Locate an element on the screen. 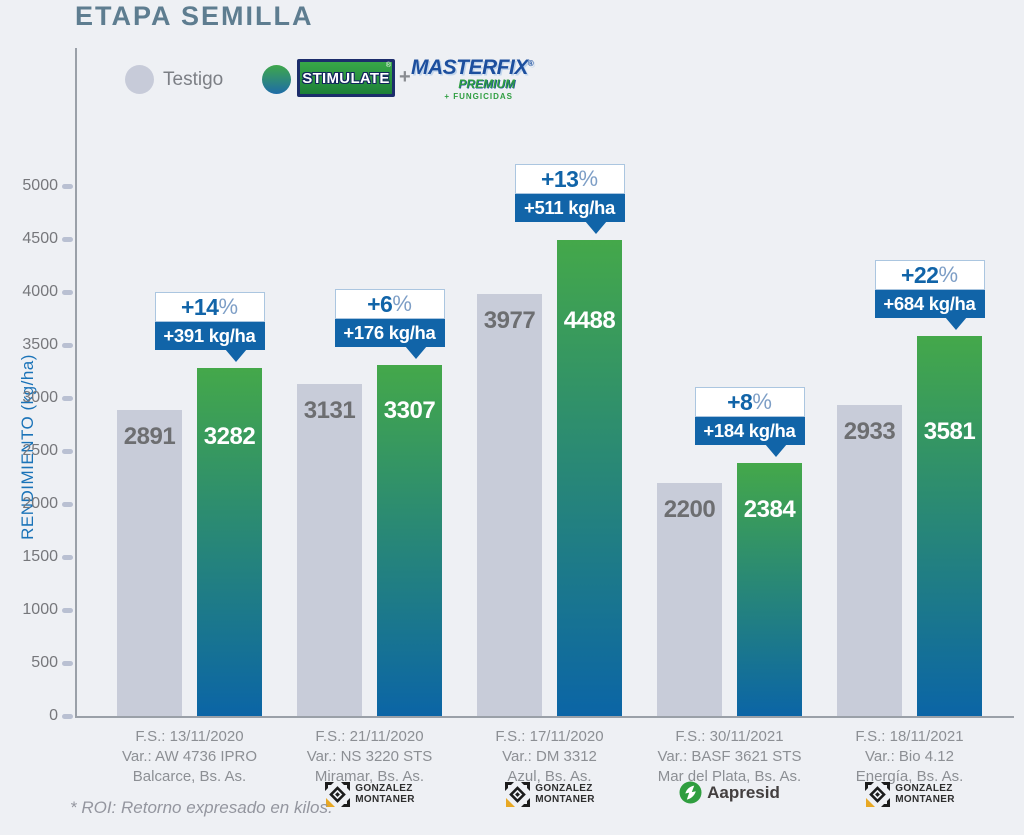  aapresid-logo: Aapresid is located at coordinates (729, 792).